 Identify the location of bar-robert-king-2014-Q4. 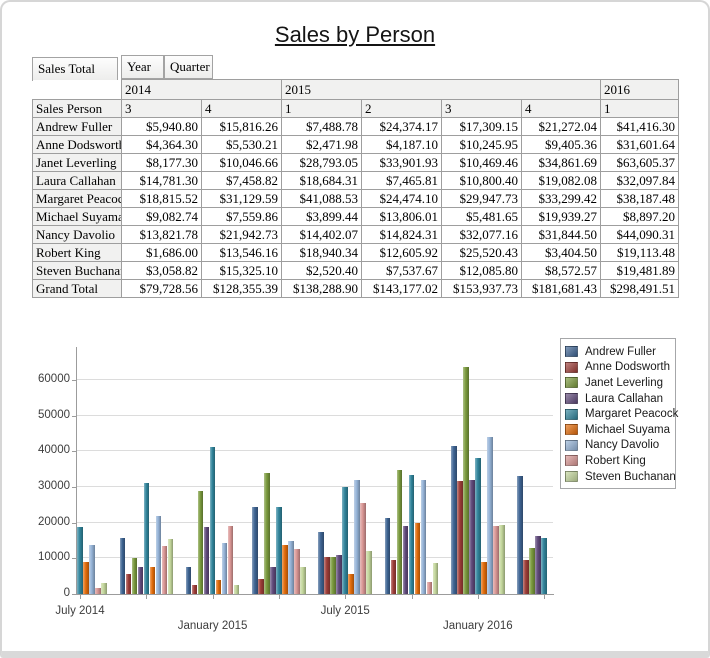
(164, 569).